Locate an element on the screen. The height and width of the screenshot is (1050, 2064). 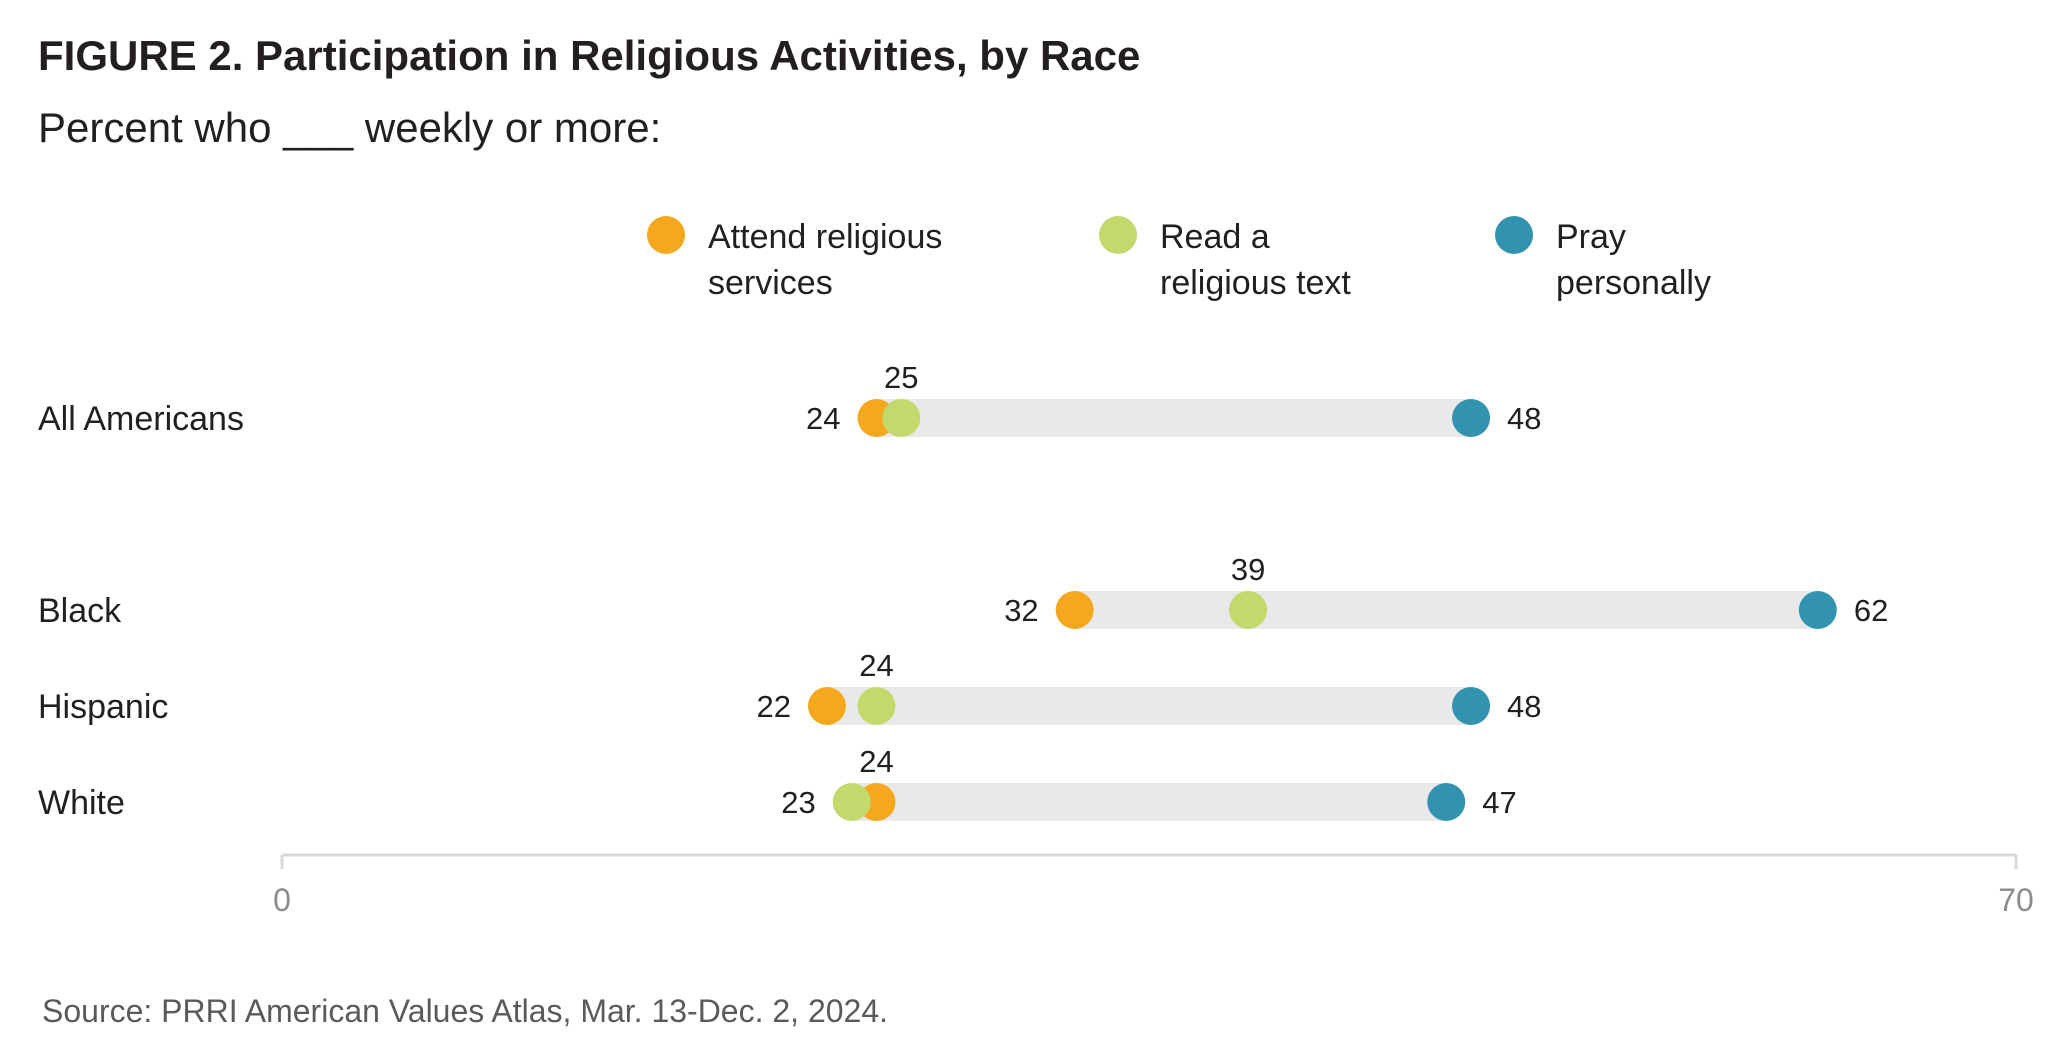
data-label-0-series-0: 24 is located at coordinates (823, 418).